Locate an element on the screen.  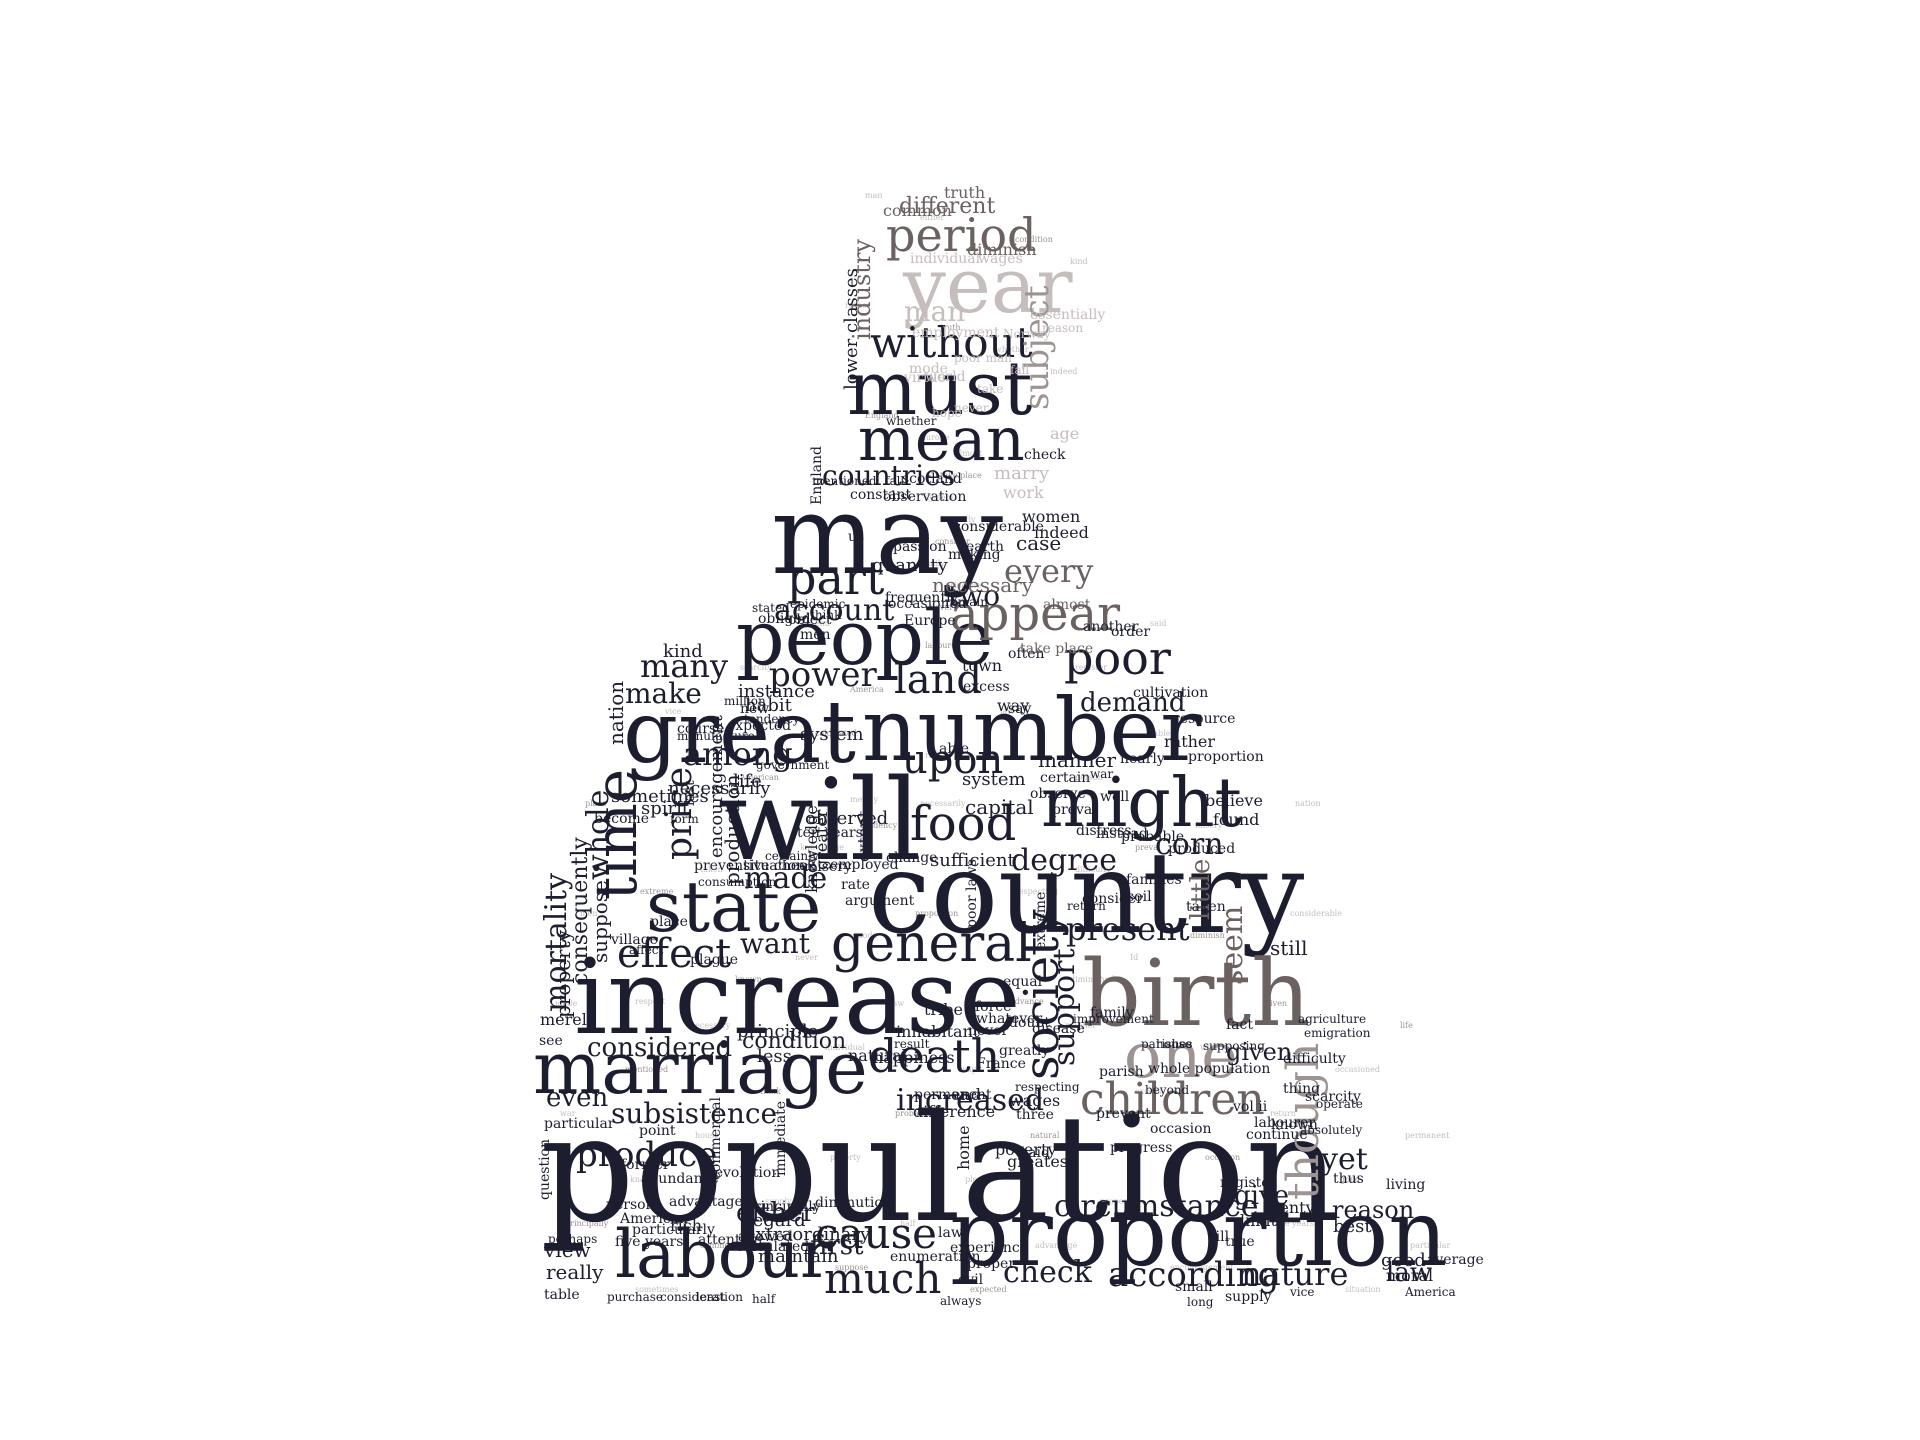
cloud-filler-word: mentioned is located at coordinates (647, 1069).